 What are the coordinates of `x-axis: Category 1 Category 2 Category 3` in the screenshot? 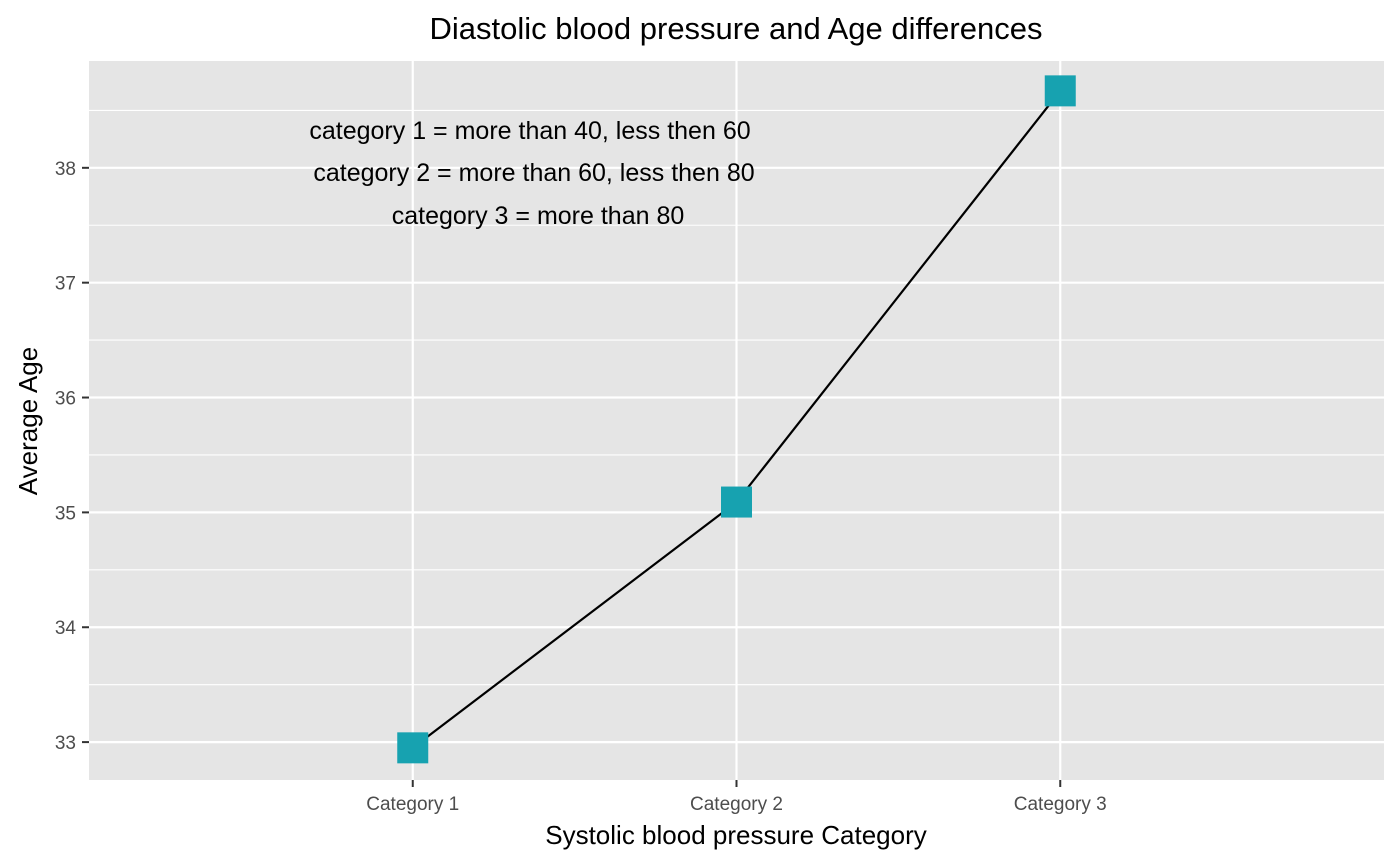 It's located at (736, 797).